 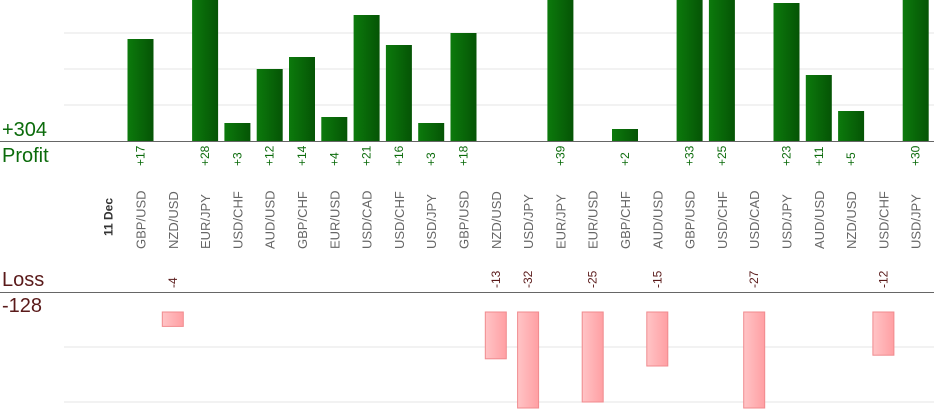 I want to click on profit-value-label: +2, so click(x=625, y=159).